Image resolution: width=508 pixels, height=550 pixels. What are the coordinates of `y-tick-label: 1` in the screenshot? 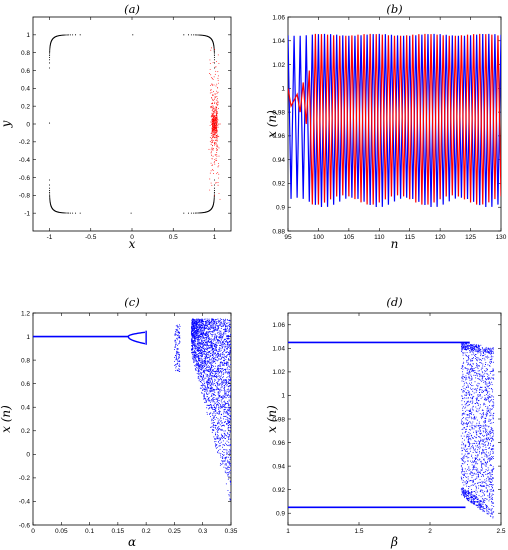 It's located at (283, 396).